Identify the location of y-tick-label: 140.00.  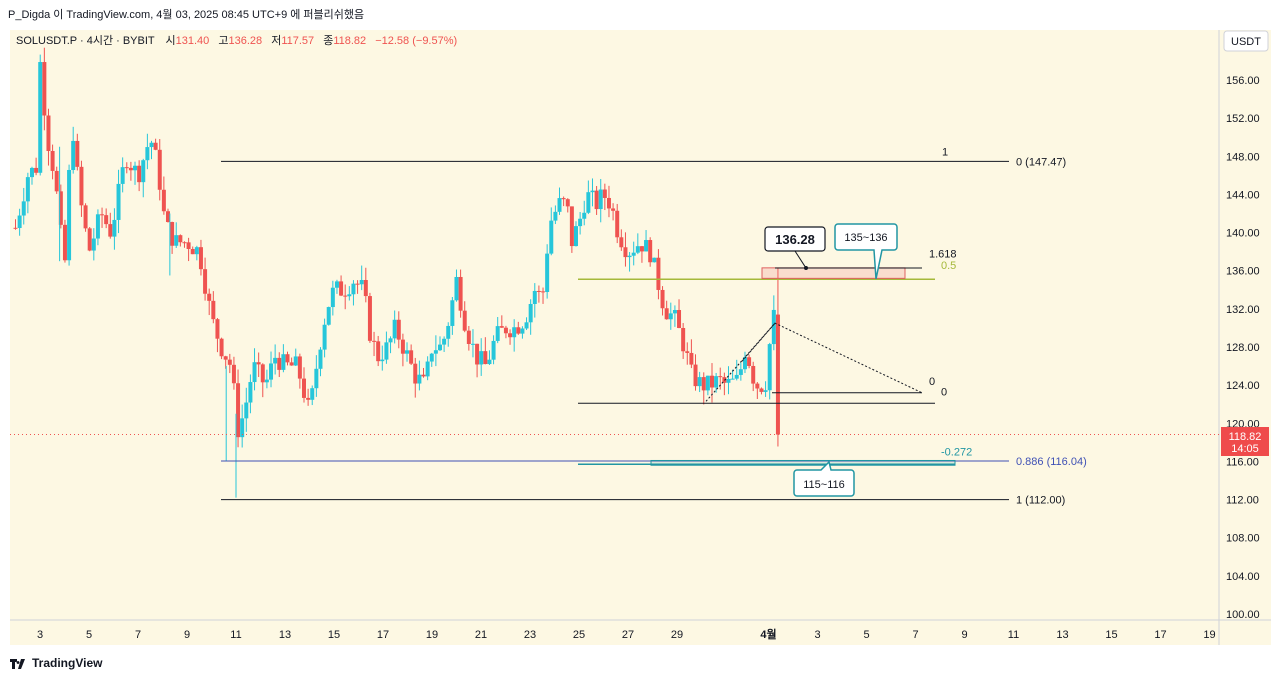
(1243, 234).